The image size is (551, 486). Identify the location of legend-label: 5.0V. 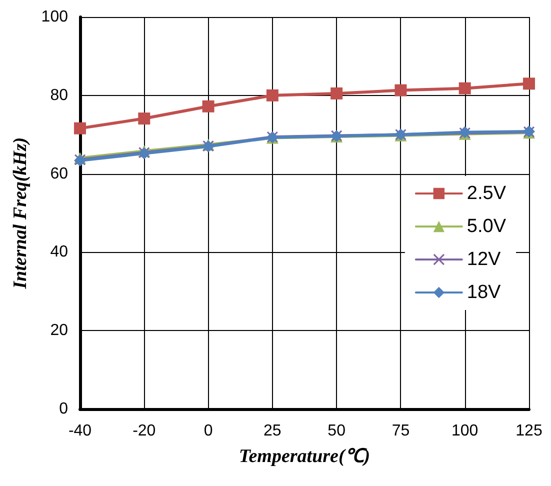
(486, 226).